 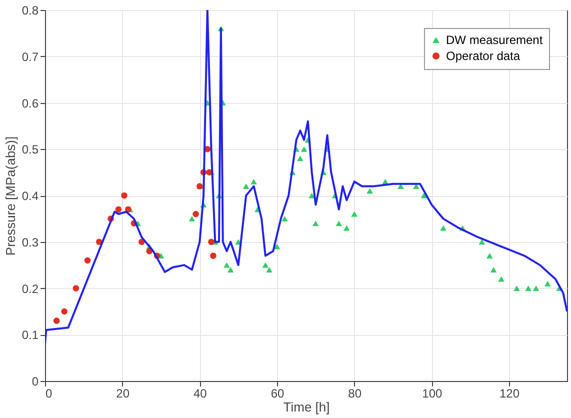 What do you see at coordinates (30, 57) in the screenshot?
I see `y-tick-label: 0.7` at bounding box center [30, 57].